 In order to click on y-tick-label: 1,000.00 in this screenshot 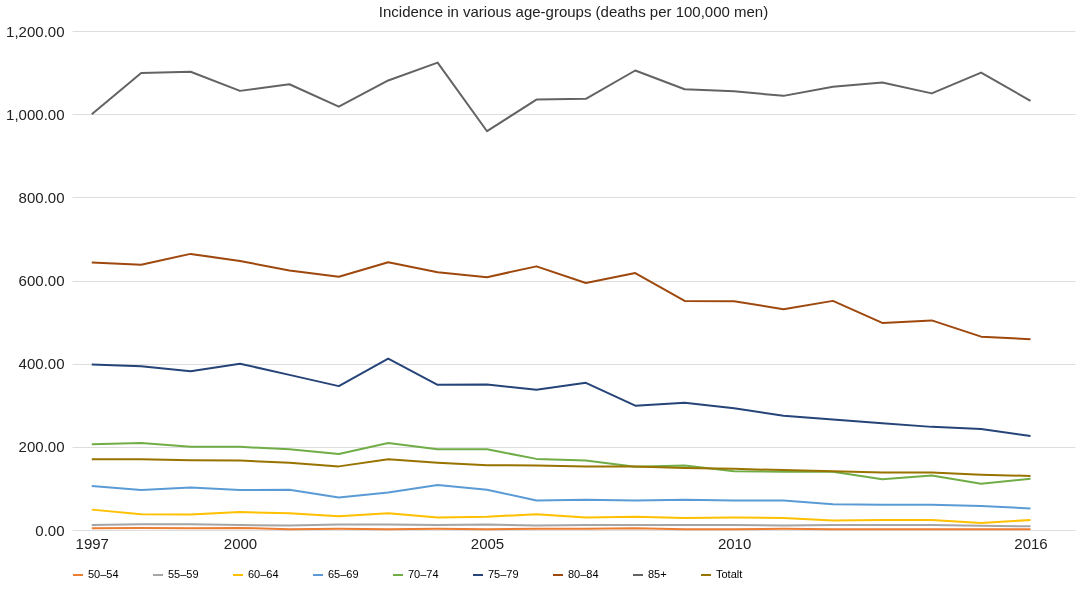, I will do `click(35, 114)`.